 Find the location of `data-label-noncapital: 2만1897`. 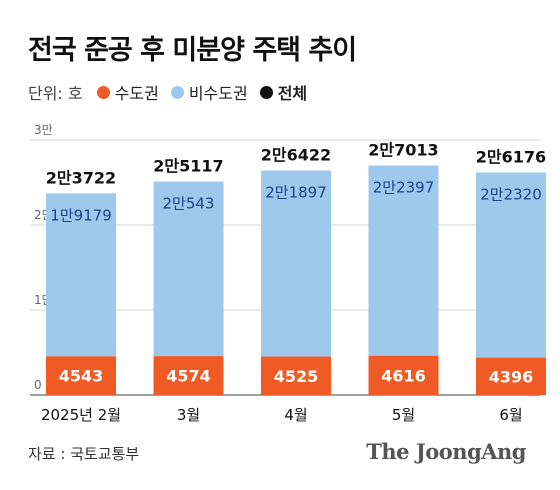

data-label-noncapital: 2만1897 is located at coordinates (296, 192).